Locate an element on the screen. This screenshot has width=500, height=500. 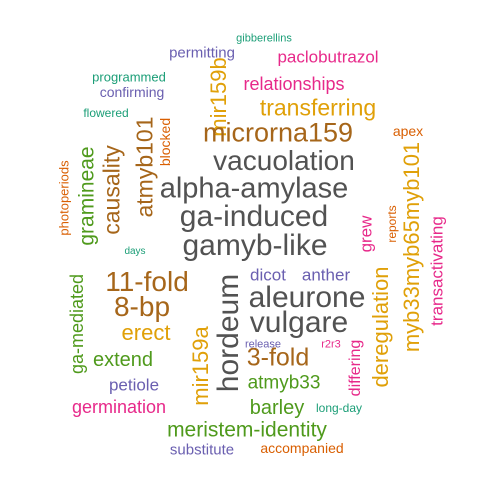
word-meristem-identity: meristem-identity is located at coordinates (247, 430).